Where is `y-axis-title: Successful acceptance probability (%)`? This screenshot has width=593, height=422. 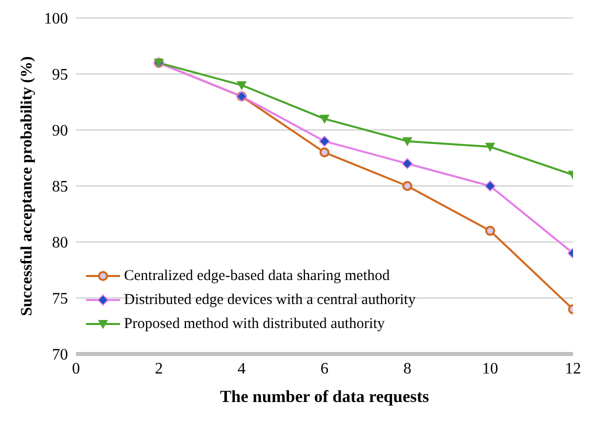
y-axis-title: Successful acceptance probability (%) is located at coordinates (27, 186).